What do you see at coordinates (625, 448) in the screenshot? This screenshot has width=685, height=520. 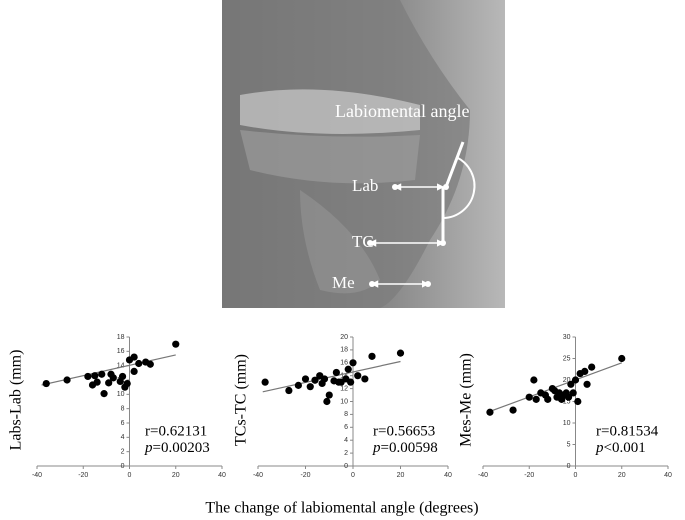 I see `p-value: <0.001` at bounding box center [625, 448].